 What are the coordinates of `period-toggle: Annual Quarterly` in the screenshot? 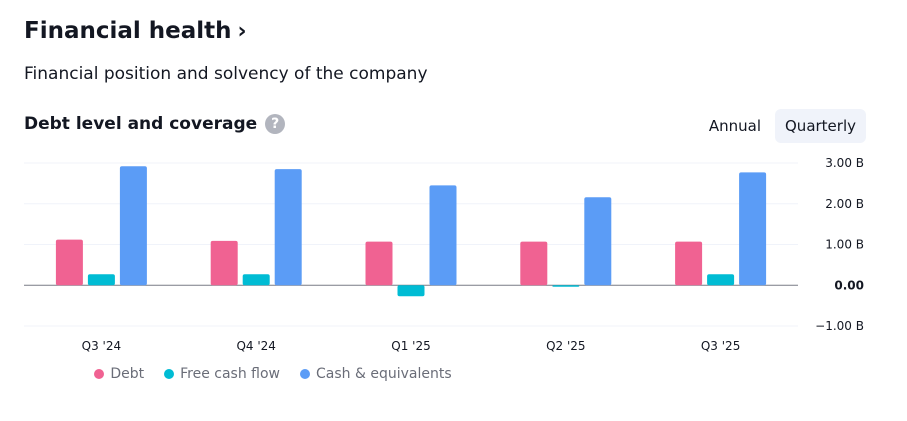 It's located at (780, 126).